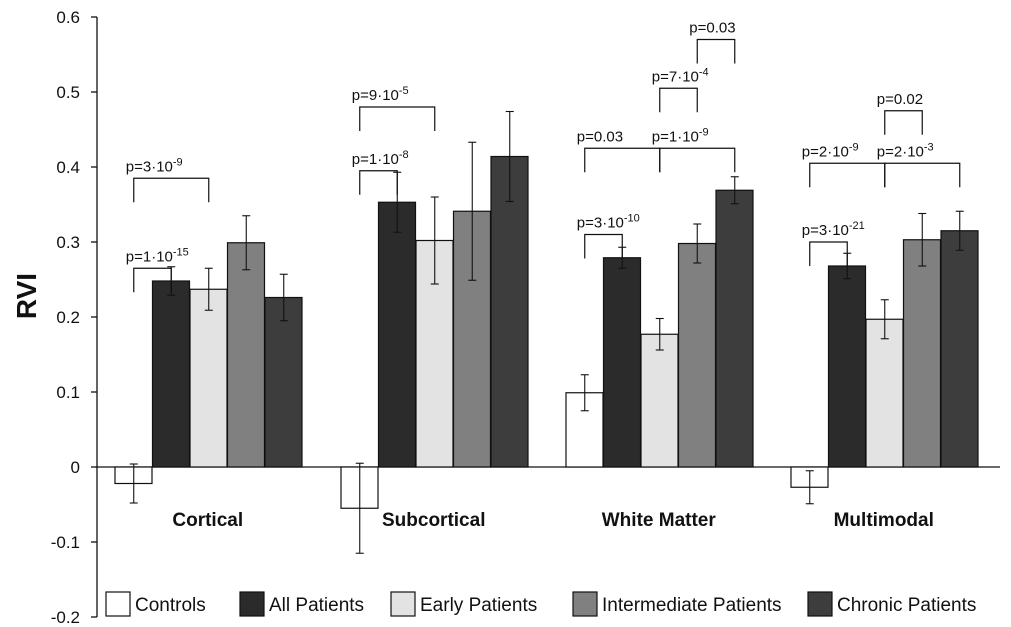 Image resolution: width=1011 pixels, height=627 pixels. I want to click on significance-bracket: p=2·10-3, so click(919, 164).